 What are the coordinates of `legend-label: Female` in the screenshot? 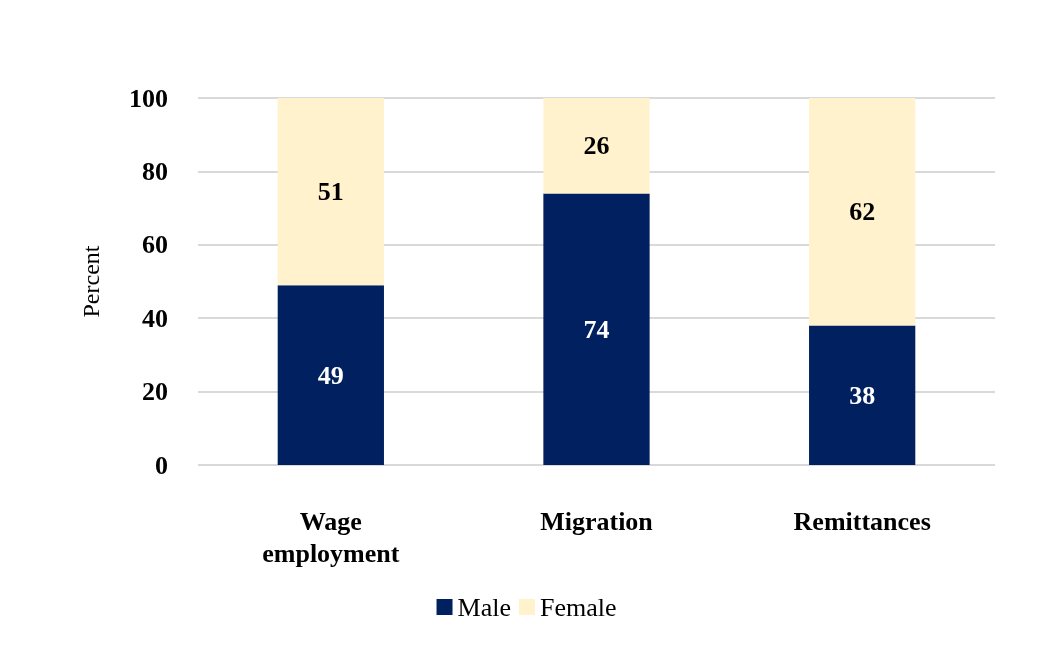 It's located at (578, 607).